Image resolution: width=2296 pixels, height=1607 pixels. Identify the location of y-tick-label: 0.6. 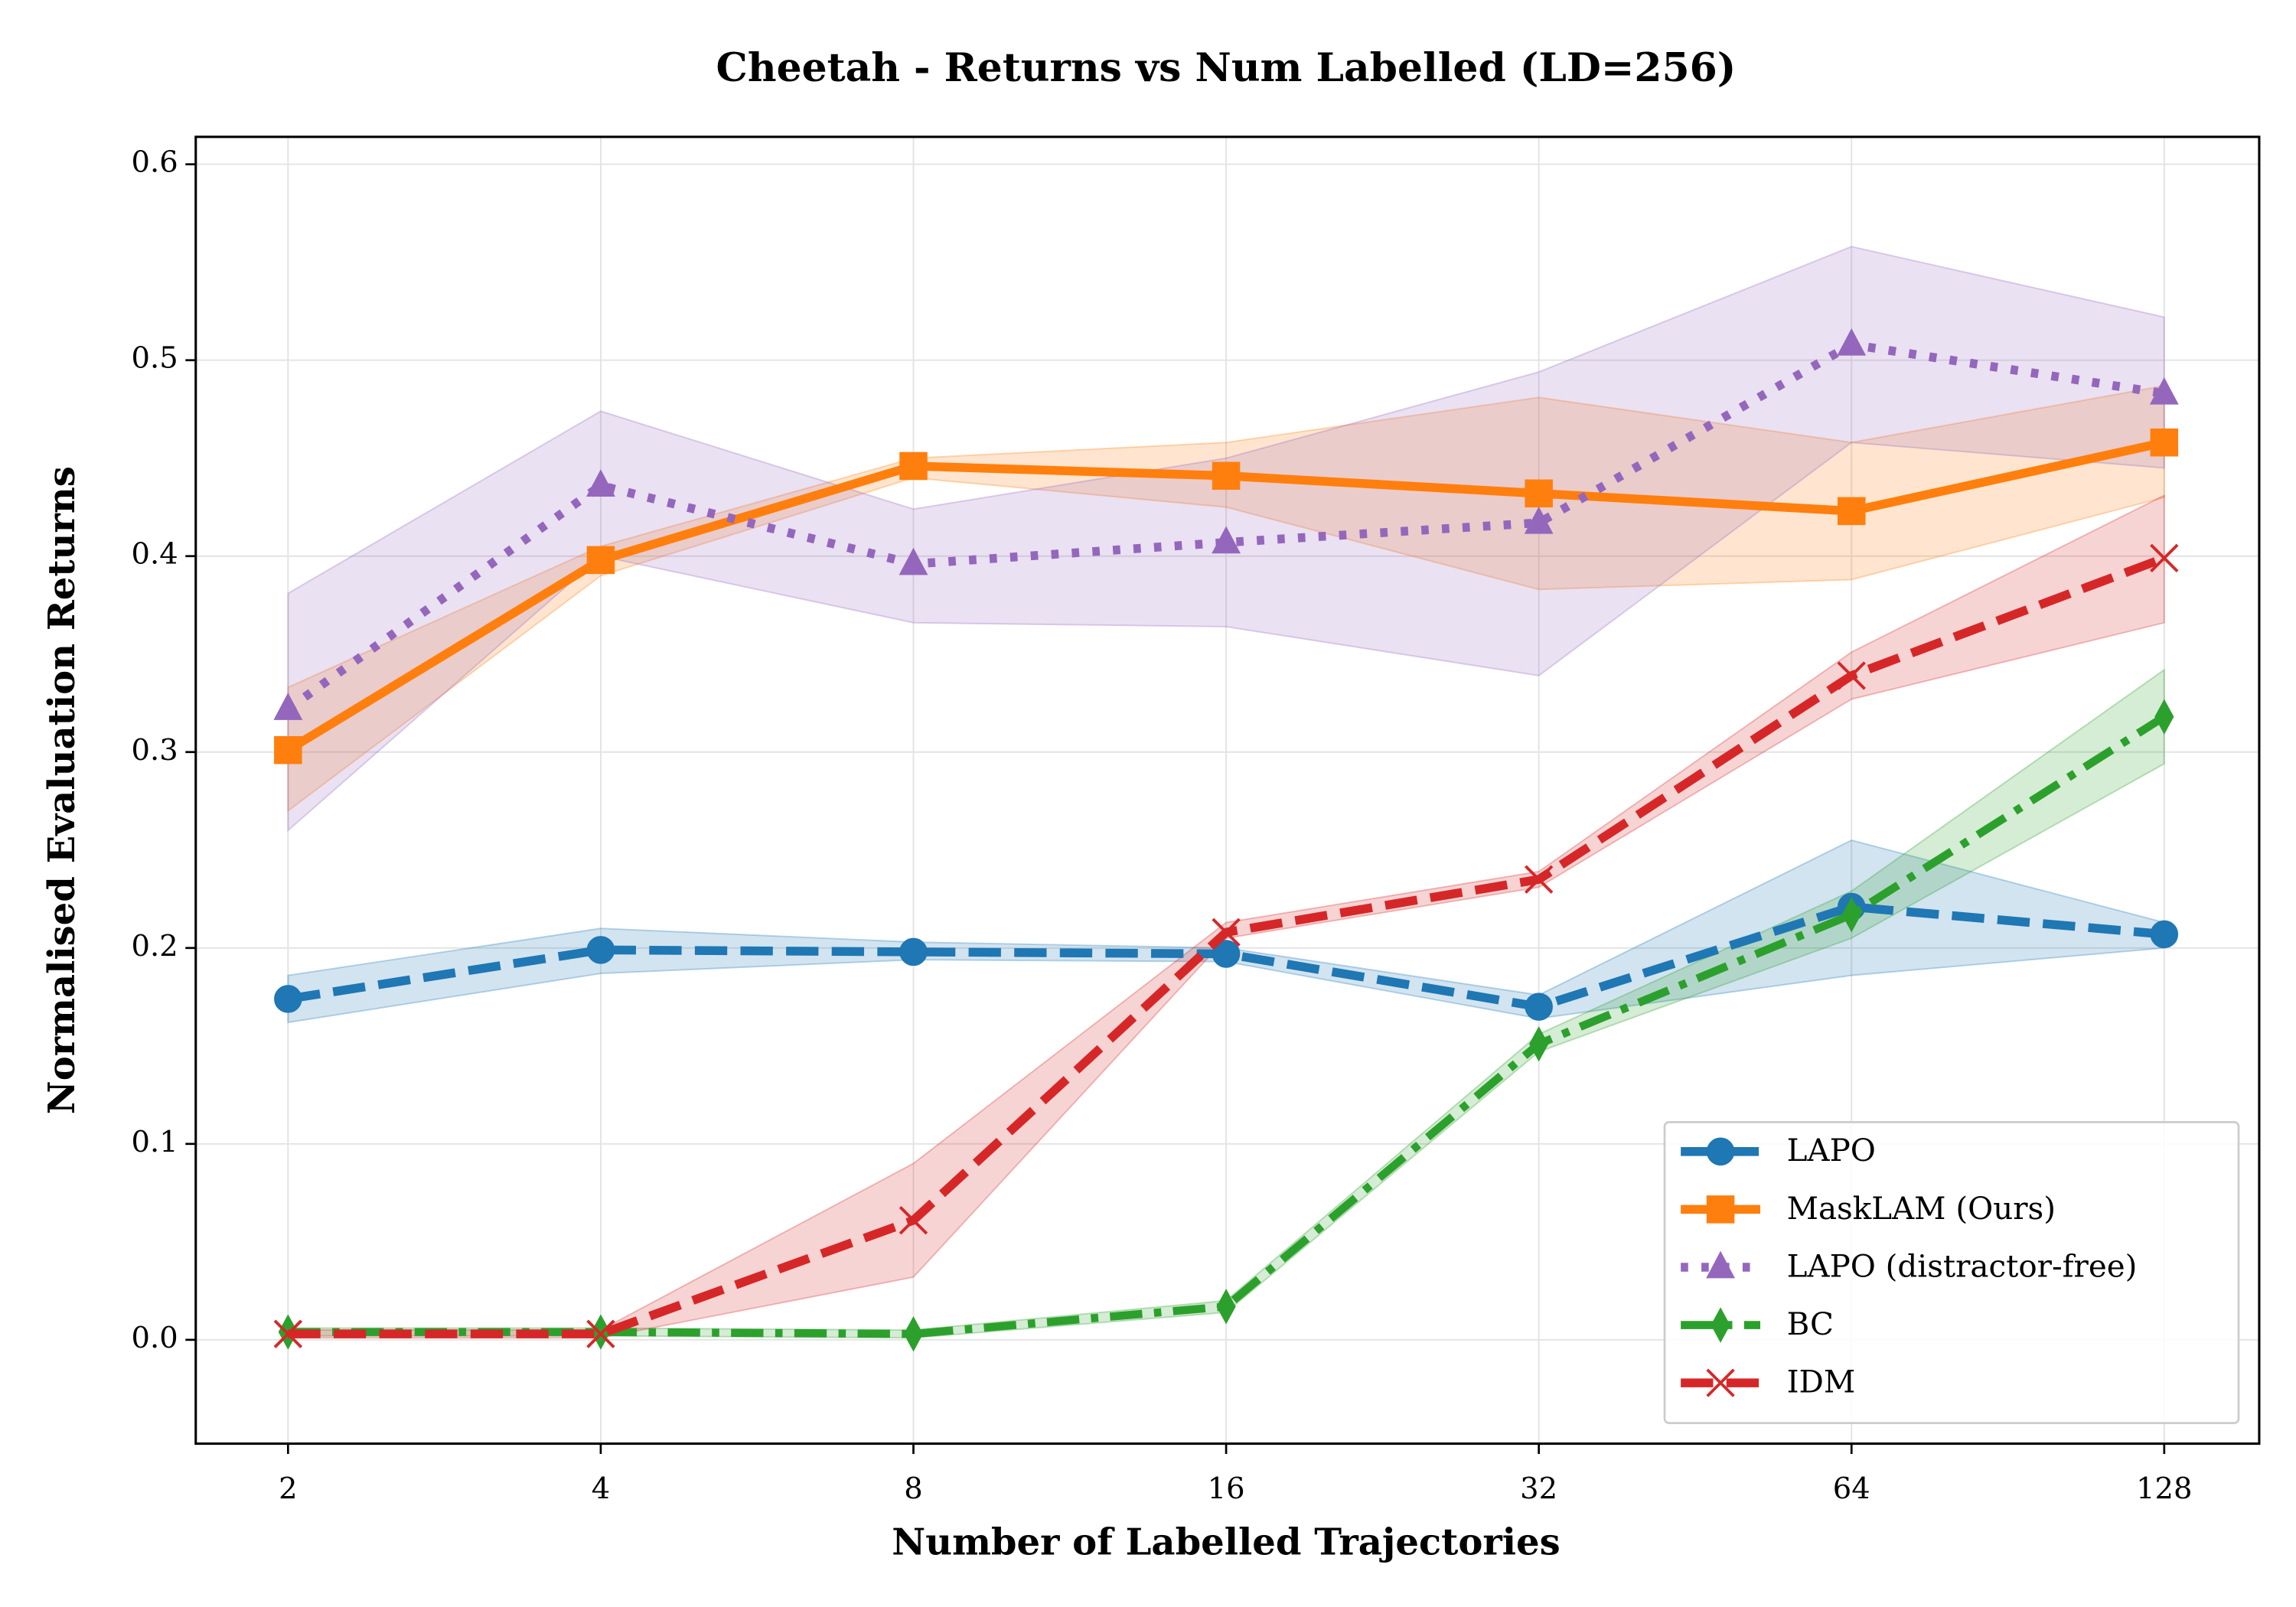
(155, 162).